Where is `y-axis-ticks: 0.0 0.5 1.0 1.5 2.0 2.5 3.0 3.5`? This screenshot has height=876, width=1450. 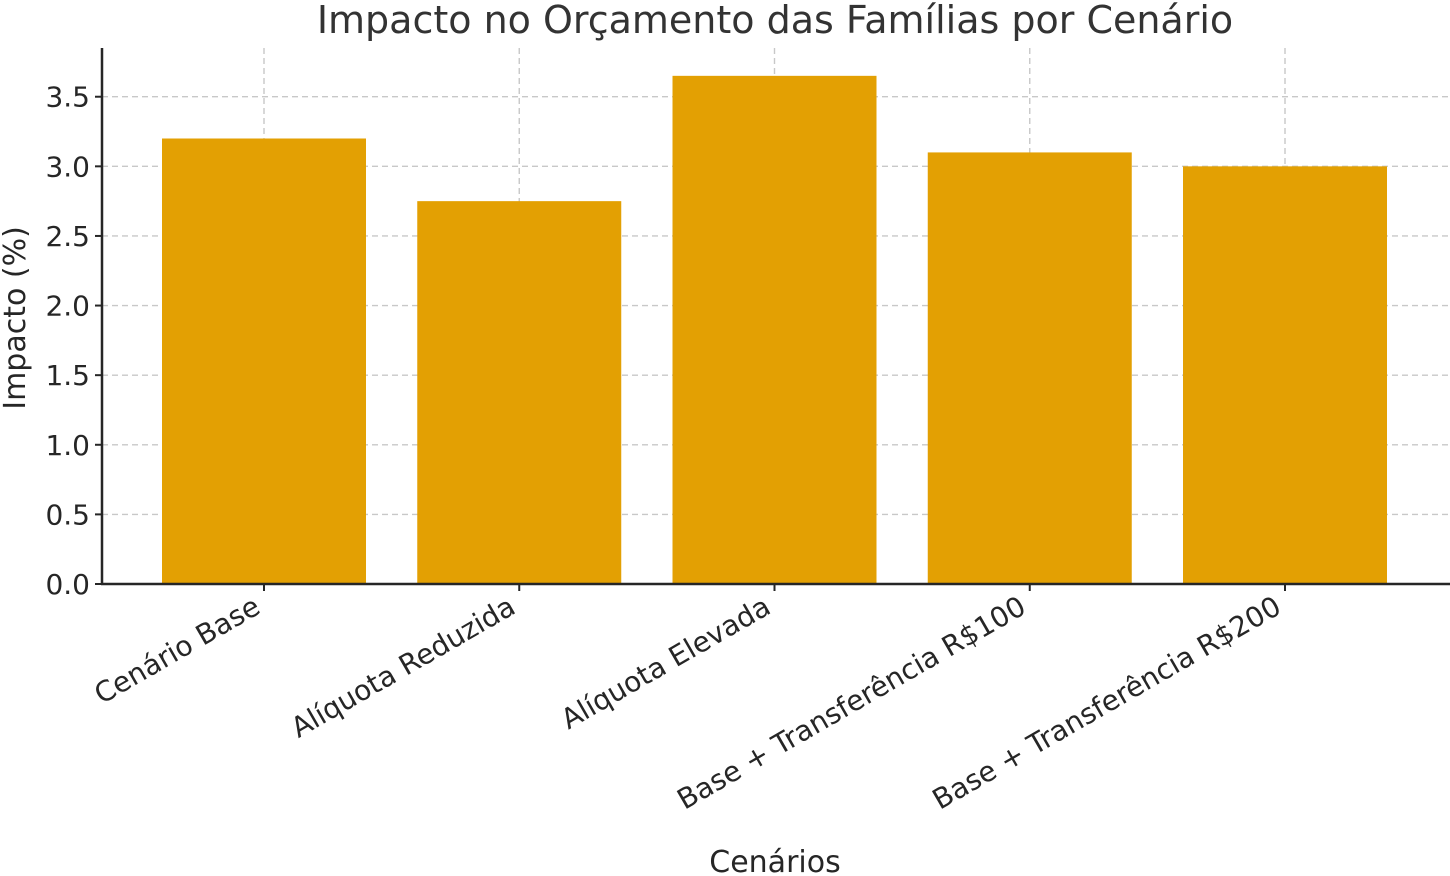
y-axis-ticks: 0.0 0.5 1.0 1.5 2.0 2.5 3.0 3.5 is located at coordinates (73, 341).